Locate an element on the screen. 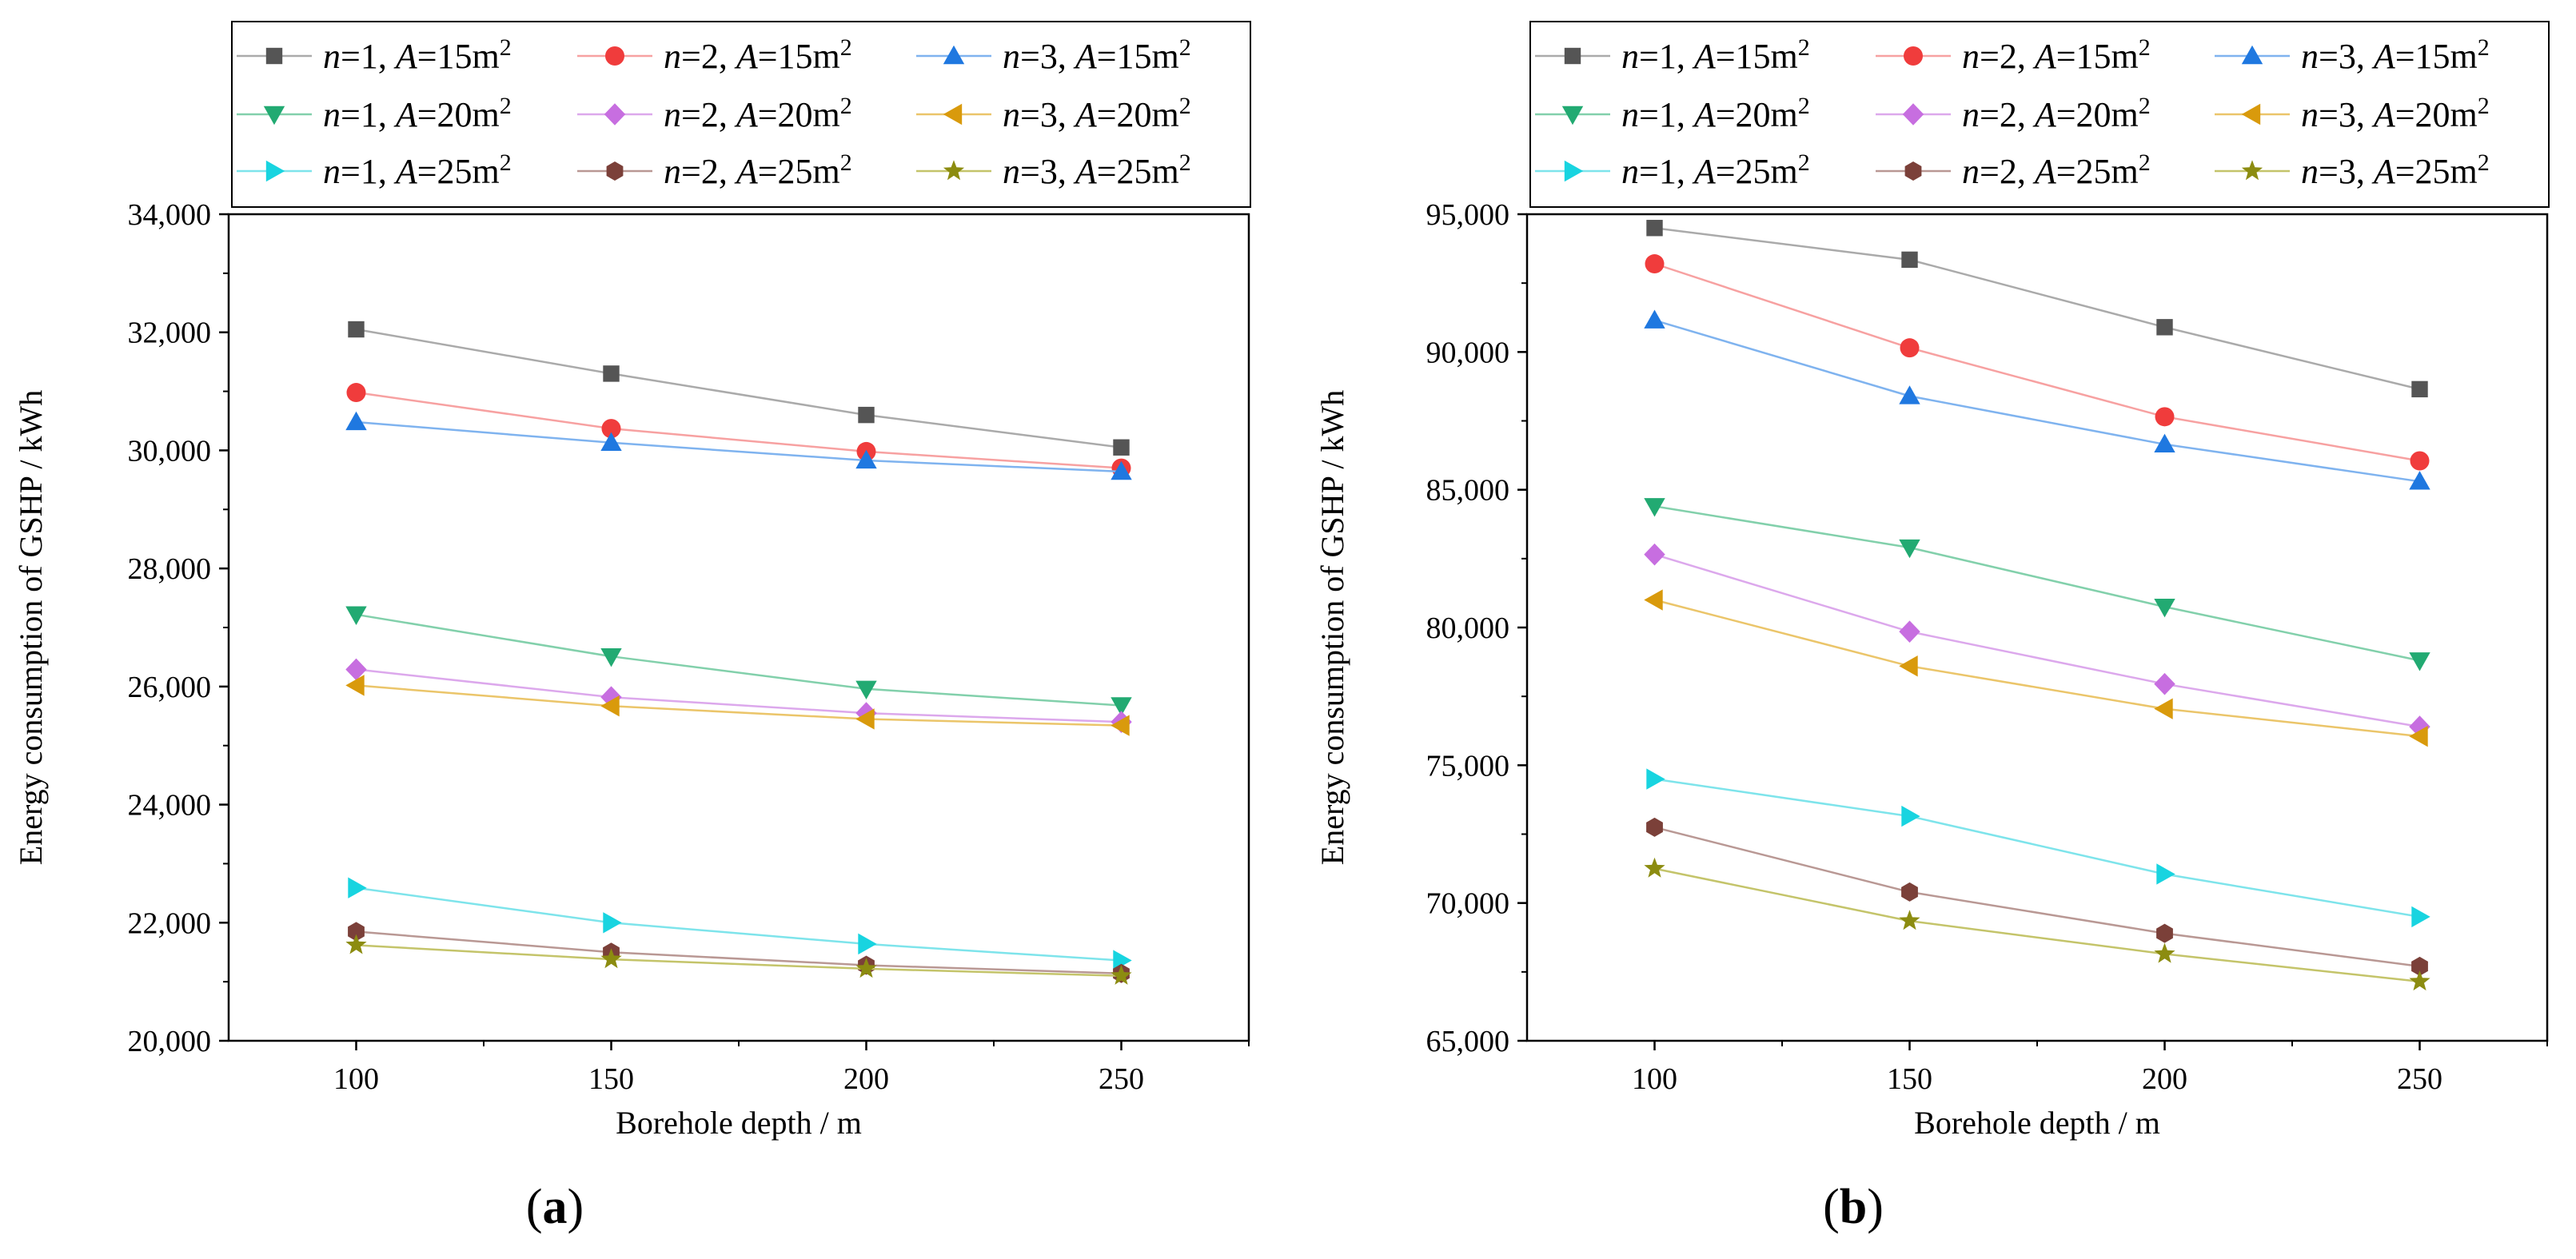 The width and height of the screenshot is (2576, 1259). legend-label: n=2, A=20m2 is located at coordinates (2056, 113).